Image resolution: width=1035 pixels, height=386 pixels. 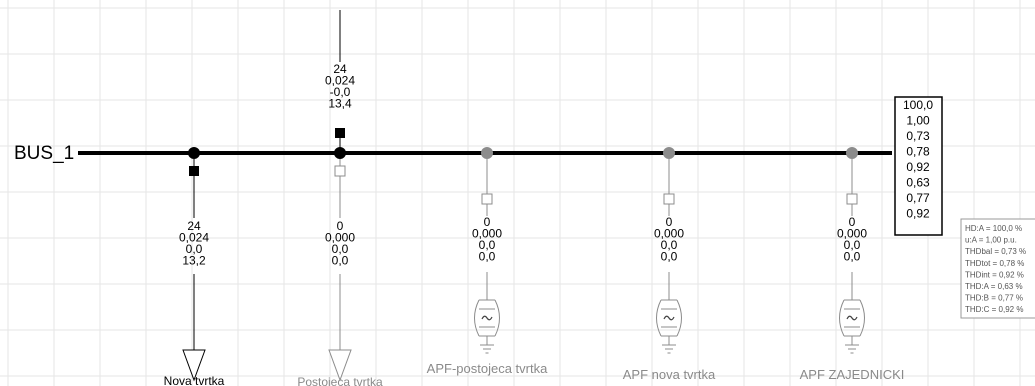 I want to click on bus-value: 0,77, so click(x=918, y=198).